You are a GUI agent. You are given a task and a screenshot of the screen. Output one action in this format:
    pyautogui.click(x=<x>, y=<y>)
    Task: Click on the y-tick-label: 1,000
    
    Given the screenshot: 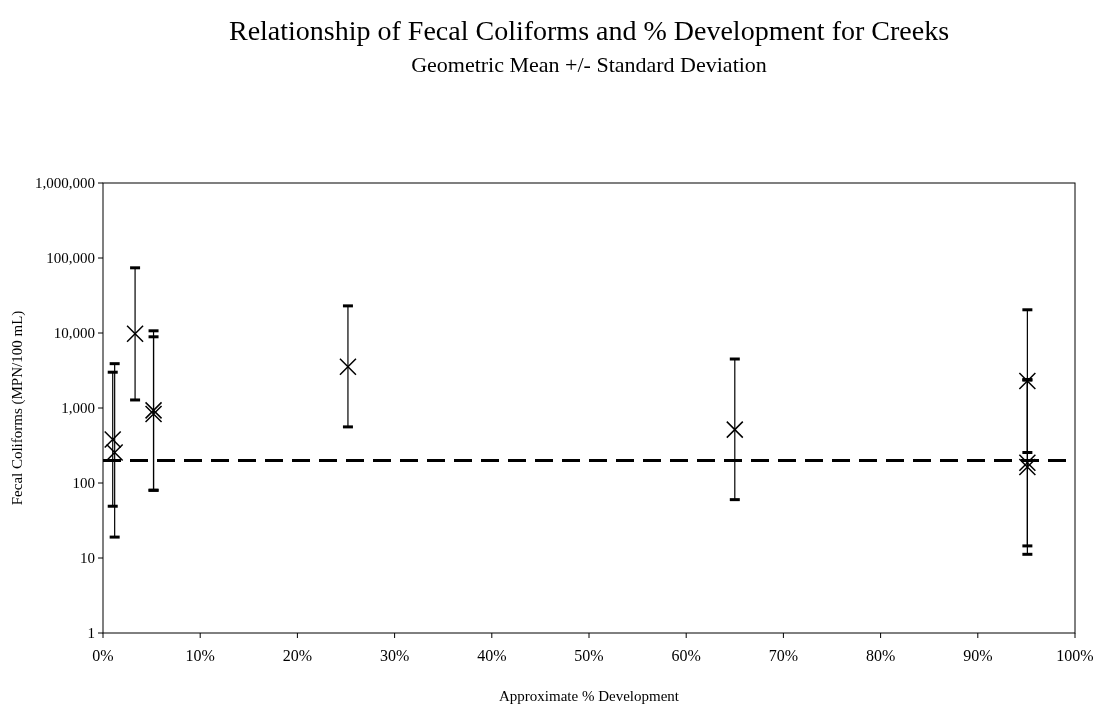 What is the action you would take?
    pyautogui.click(x=78, y=408)
    